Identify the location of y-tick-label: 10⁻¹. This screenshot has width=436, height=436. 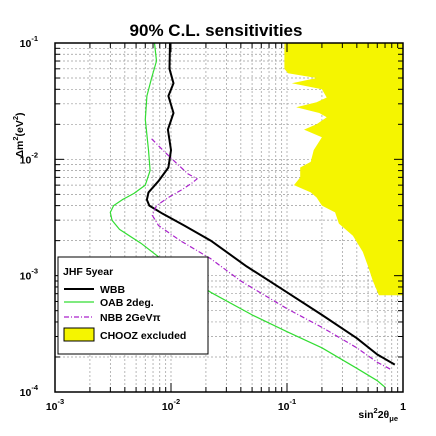
(29, 42).